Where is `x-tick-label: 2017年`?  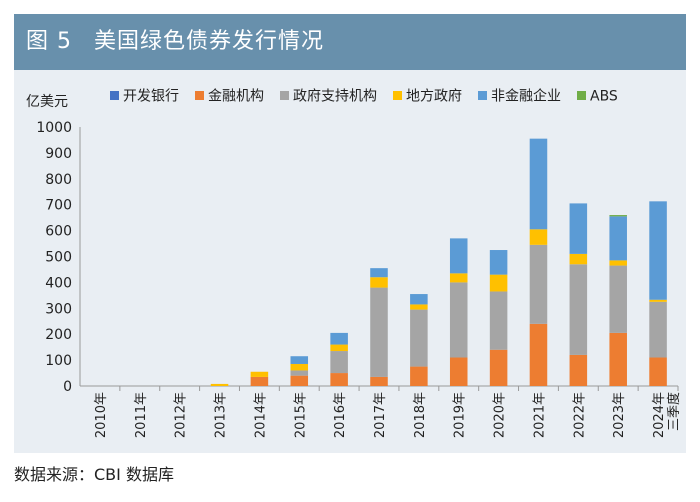
x-tick-label: 2017年 is located at coordinates (380, 415).